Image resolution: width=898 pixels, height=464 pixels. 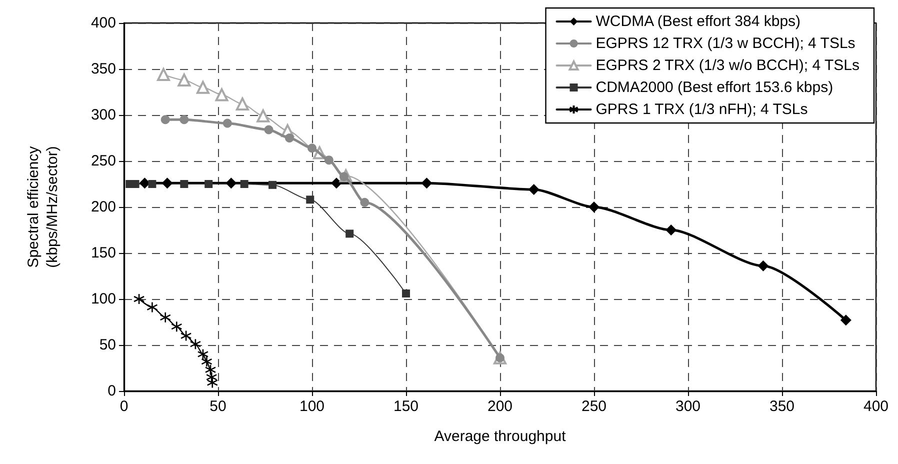 I want to click on y-tick-label: 250, so click(x=103, y=161).